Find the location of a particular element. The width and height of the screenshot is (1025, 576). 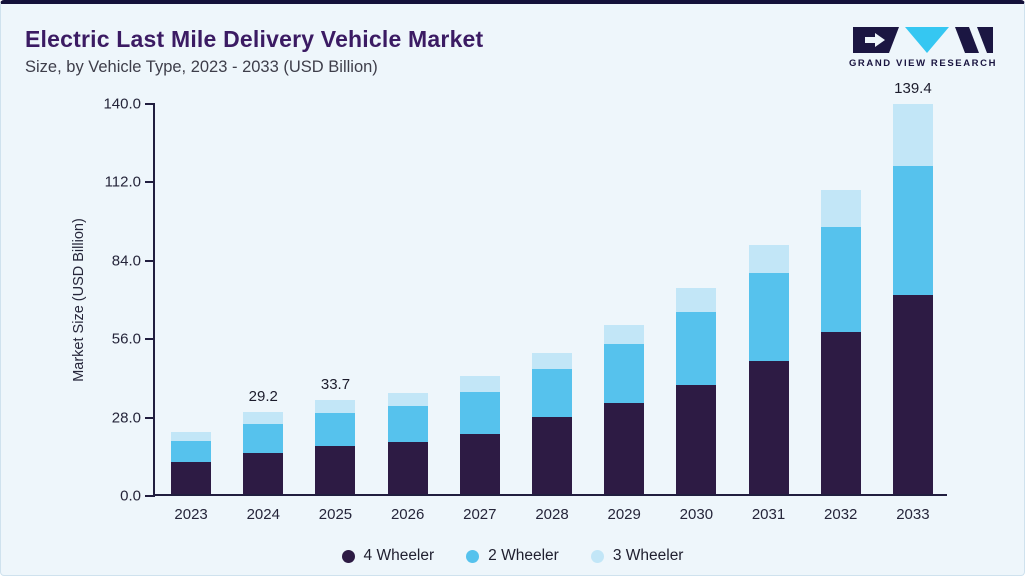

y-tick-label: 84.0 is located at coordinates (126, 261).